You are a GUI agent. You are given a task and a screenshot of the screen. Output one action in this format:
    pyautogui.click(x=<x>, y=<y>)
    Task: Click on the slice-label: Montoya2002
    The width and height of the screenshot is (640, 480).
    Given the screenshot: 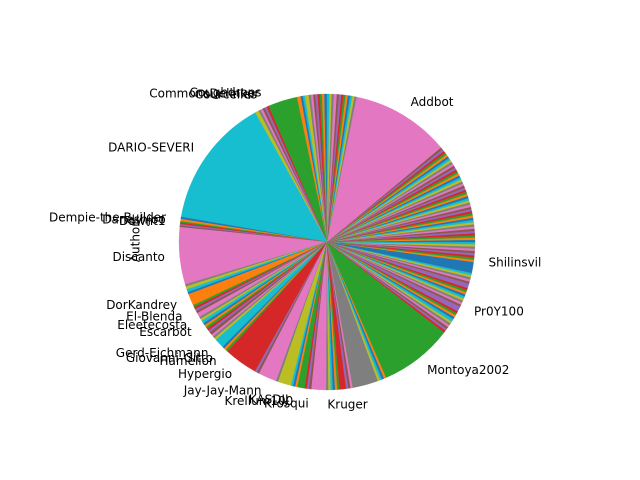 What is the action you would take?
    pyautogui.click(x=468, y=370)
    